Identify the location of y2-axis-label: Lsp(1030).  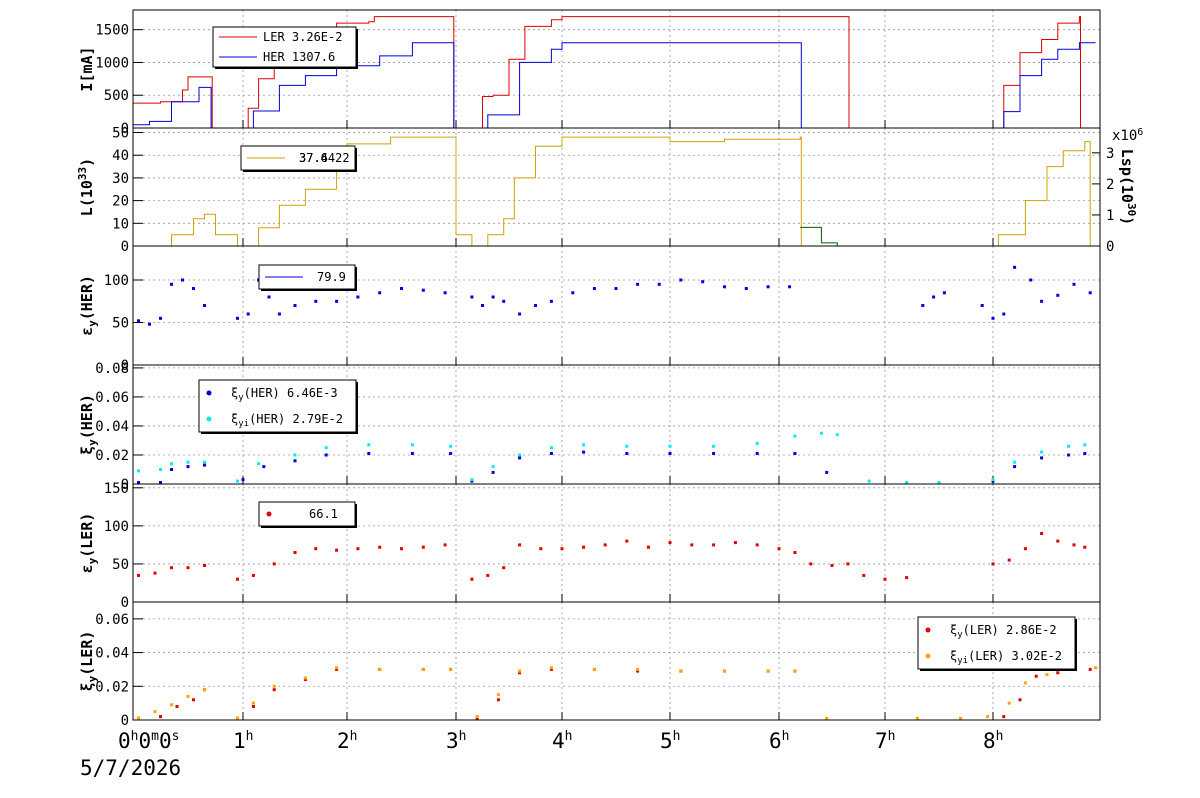
(1128, 187).